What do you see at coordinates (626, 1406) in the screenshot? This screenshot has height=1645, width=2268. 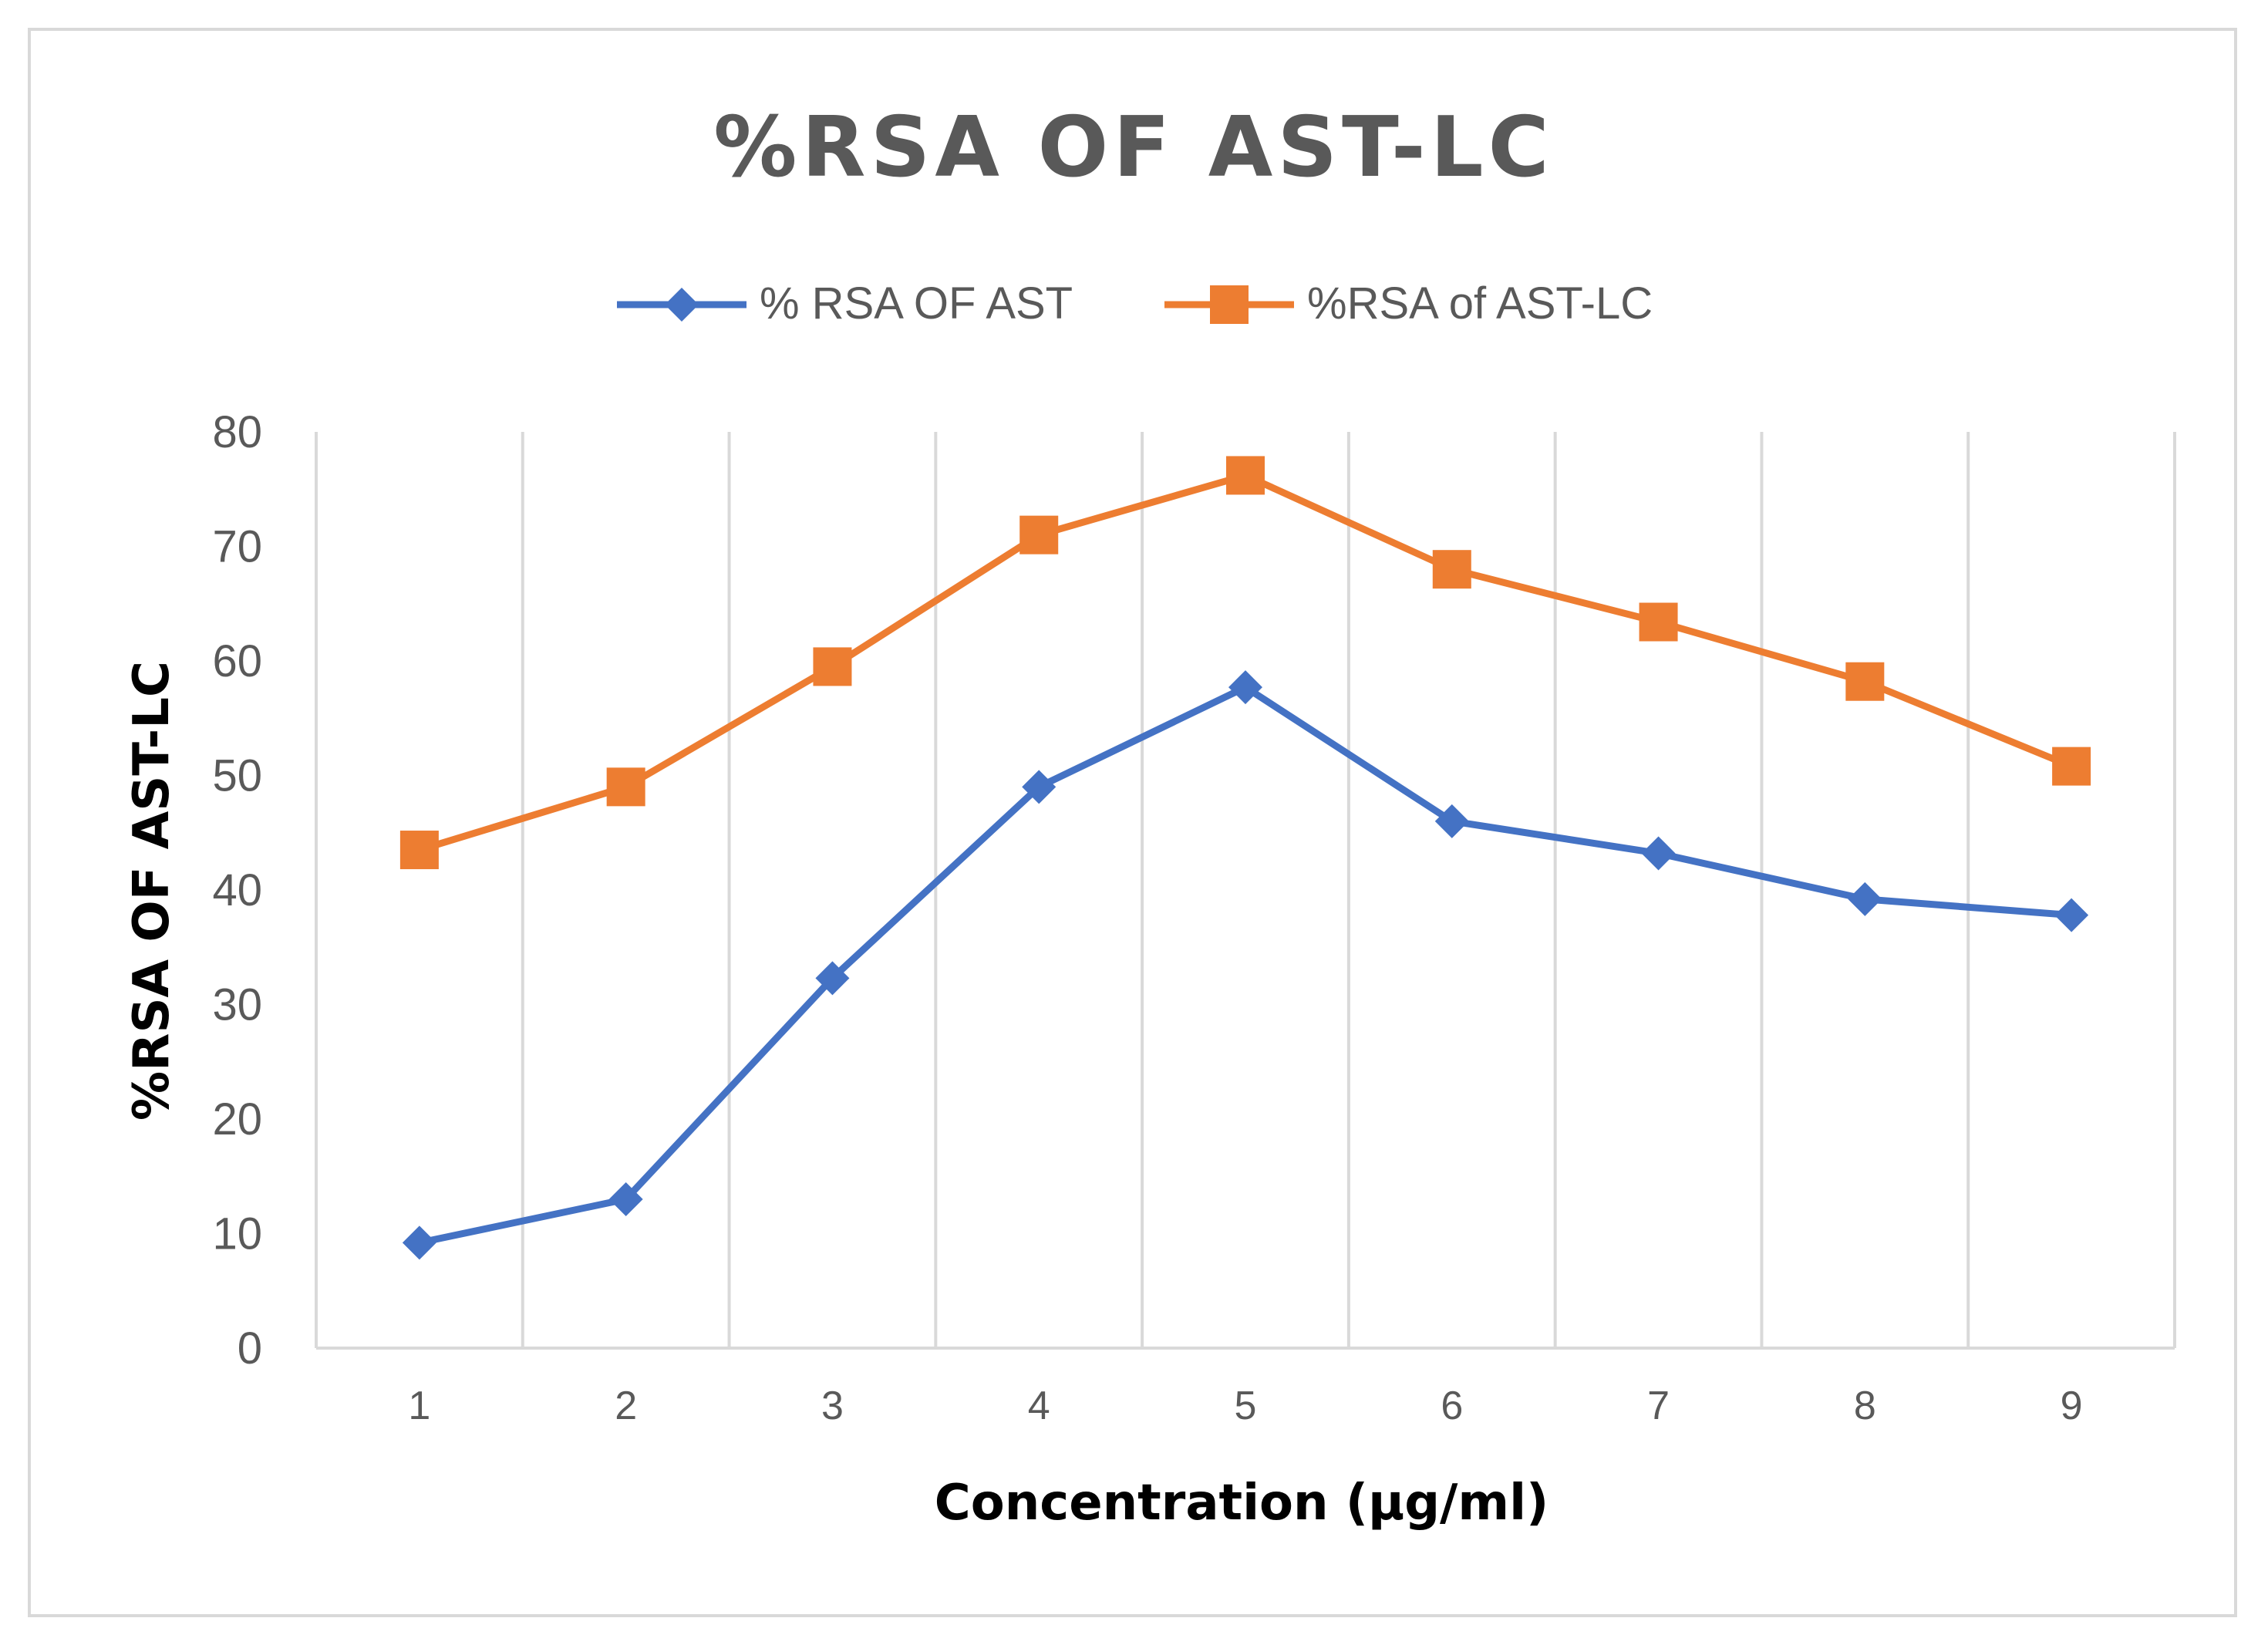 I see `x-tick-label: 2` at bounding box center [626, 1406].